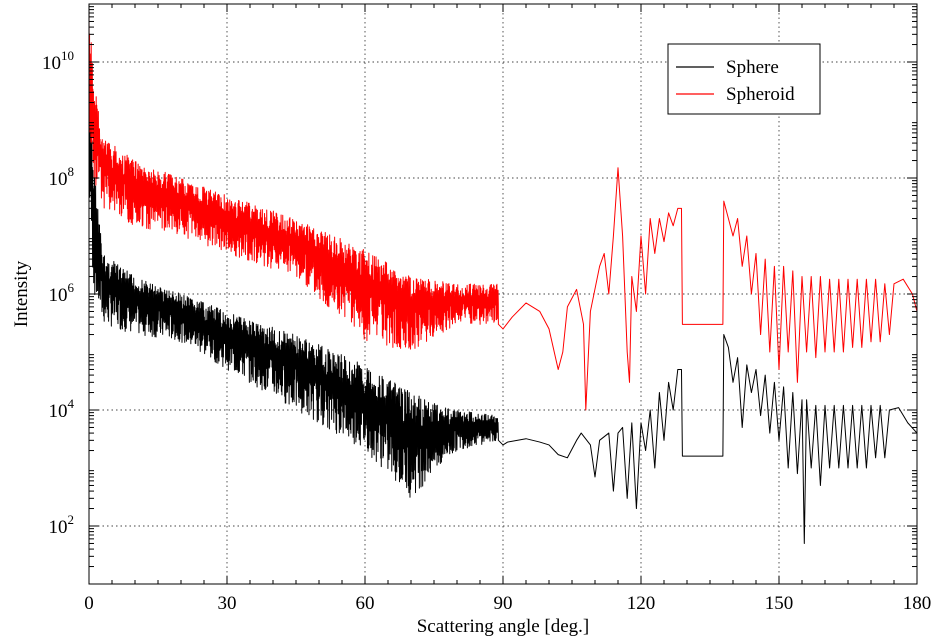 The height and width of the screenshot is (642, 938). I want to click on legend-label-spheroid: Spheroid, so click(760, 94).